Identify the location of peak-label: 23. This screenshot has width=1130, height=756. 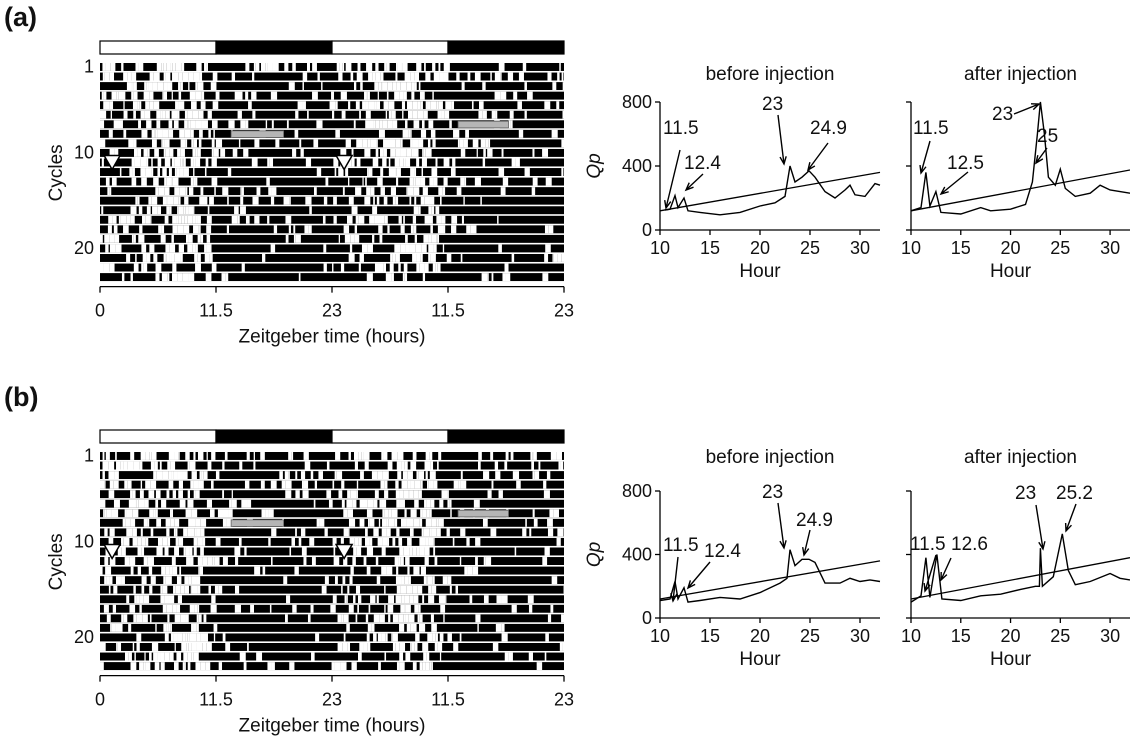
(772, 104).